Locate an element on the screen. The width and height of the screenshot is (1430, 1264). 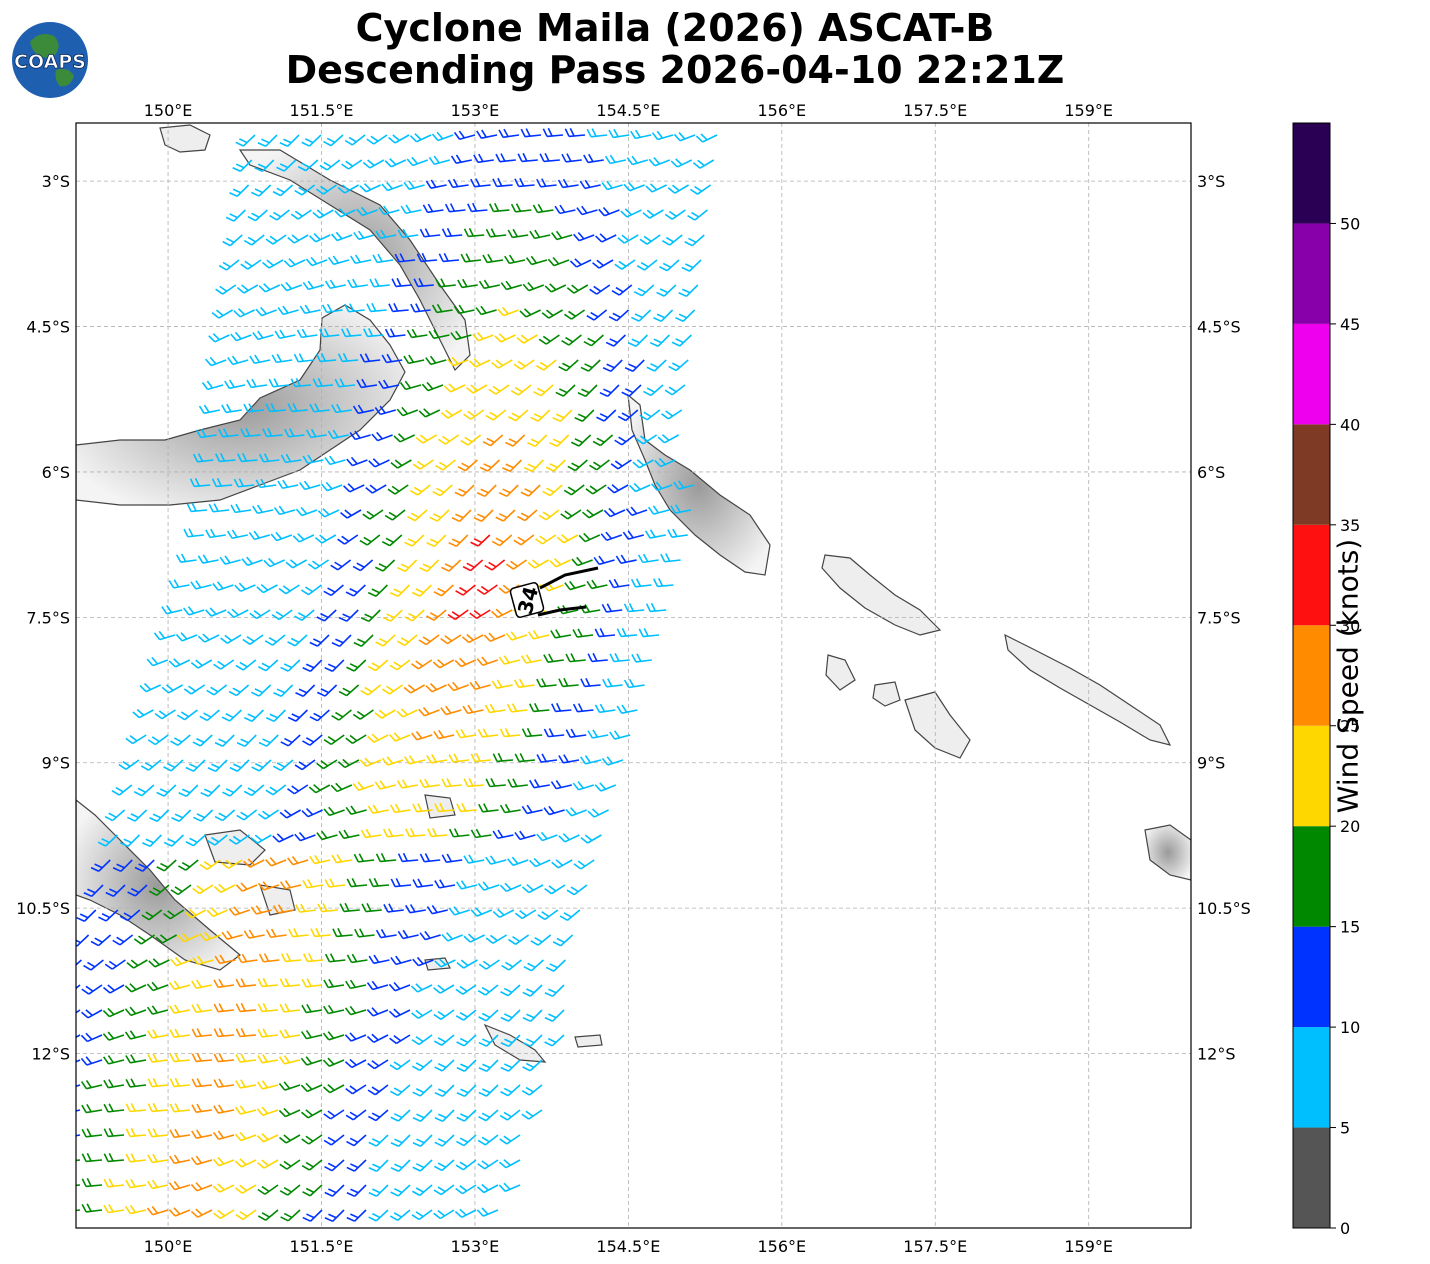
island-bougainville is located at coordinates (699, 484).